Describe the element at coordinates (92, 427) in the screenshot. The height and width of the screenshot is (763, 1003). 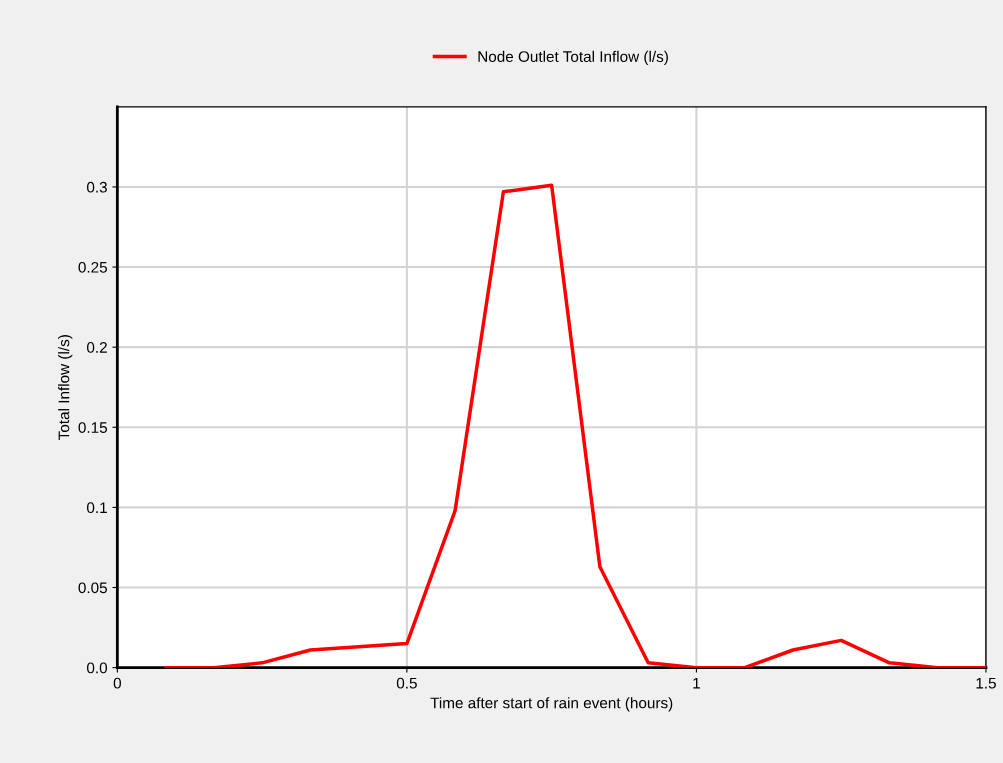
I see `y-tick-label: 0.15` at that location.